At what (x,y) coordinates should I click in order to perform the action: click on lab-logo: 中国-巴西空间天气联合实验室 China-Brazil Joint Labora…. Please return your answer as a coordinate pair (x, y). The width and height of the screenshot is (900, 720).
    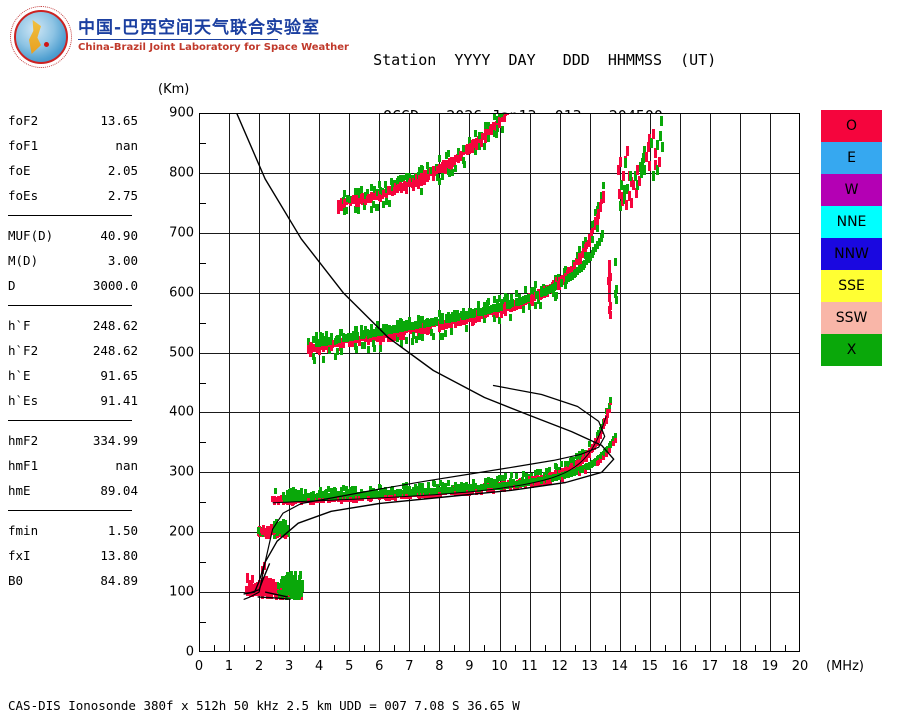
    Looking at the image, I should click on (177, 37).